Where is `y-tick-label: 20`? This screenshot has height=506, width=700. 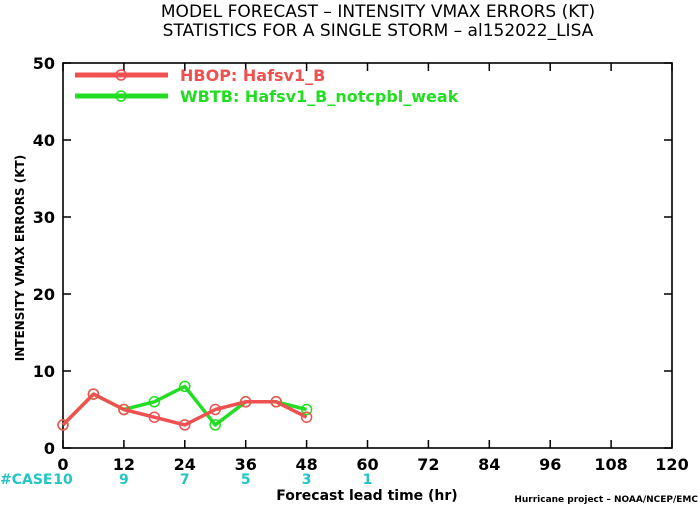
y-tick-label: 20 is located at coordinates (44, 294).